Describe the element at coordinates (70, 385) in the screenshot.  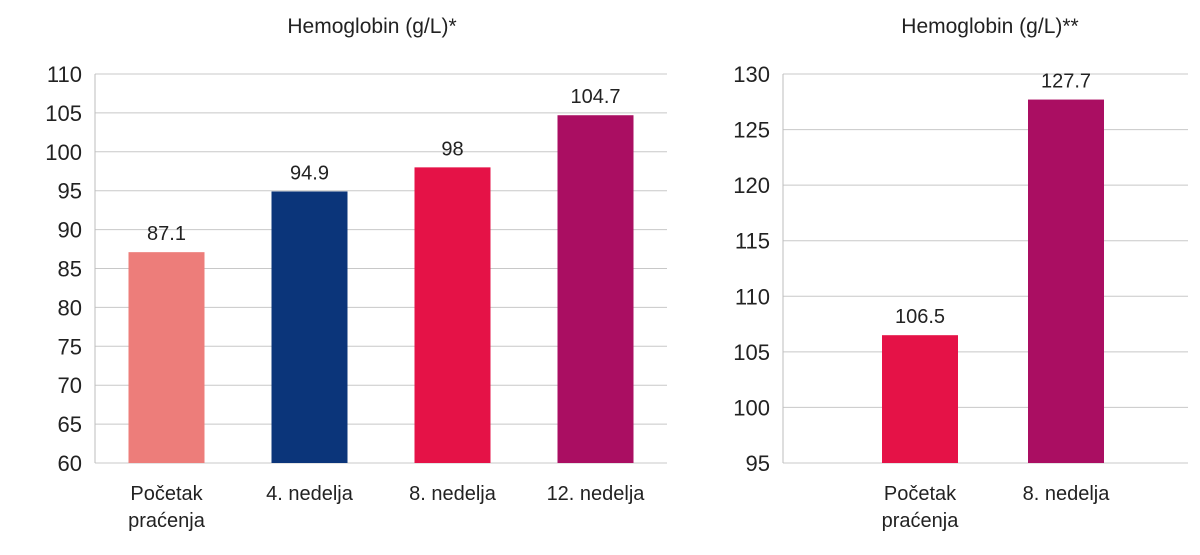
I see `y-tick-label: 70` at that location.